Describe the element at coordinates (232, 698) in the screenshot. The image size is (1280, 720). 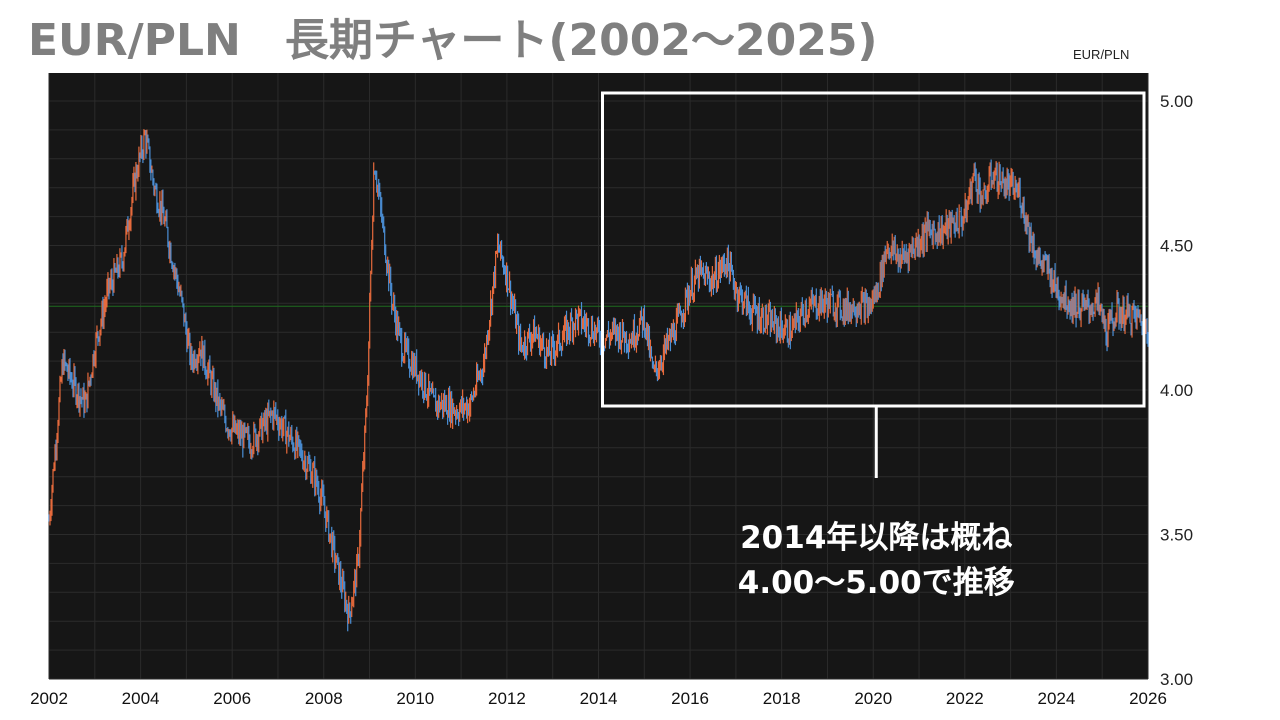
I see `x-tick-label: 2006` at that location.